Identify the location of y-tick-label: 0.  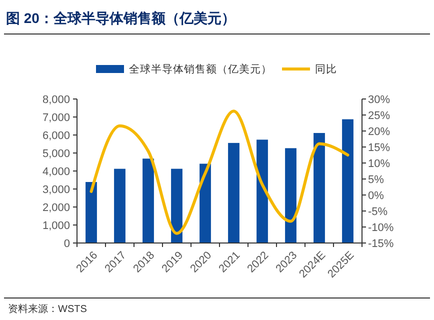
(67, 244).